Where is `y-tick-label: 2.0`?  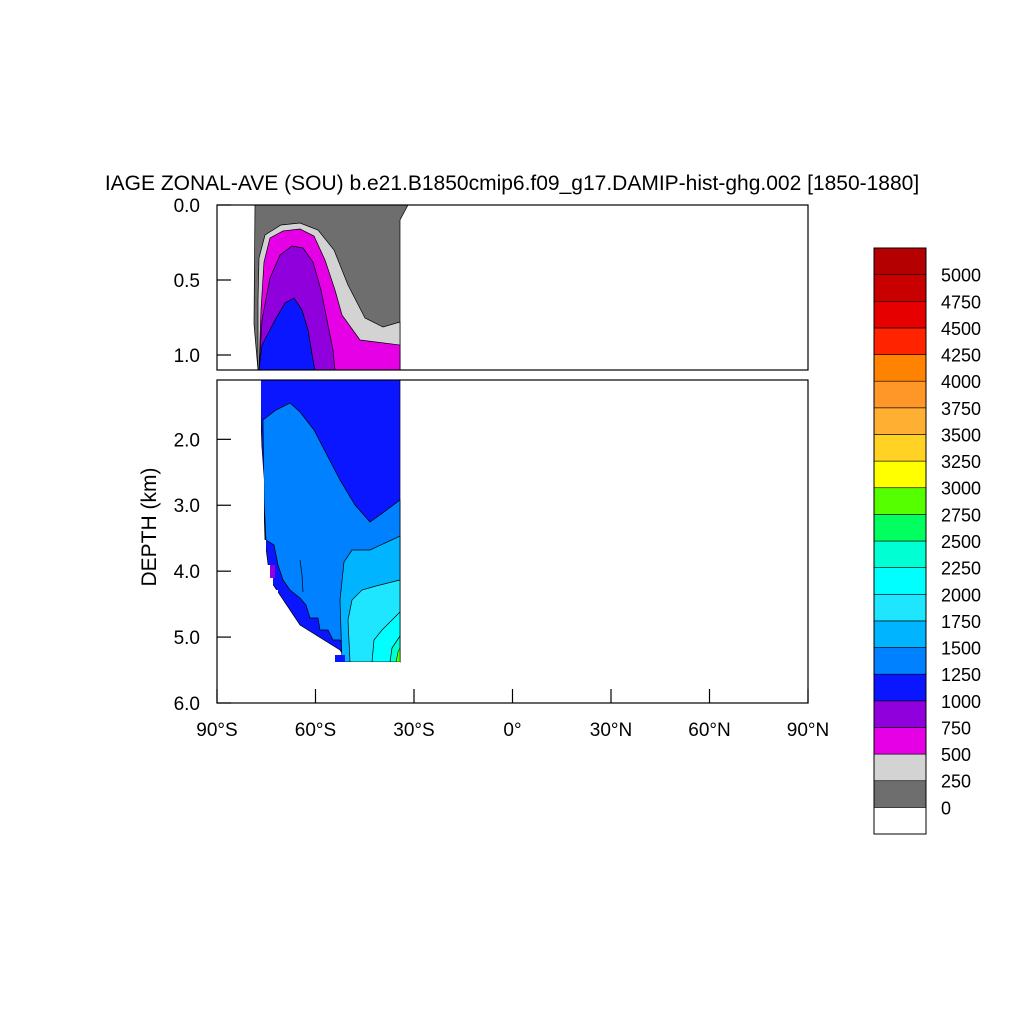
y-tick-label: 2.0 is located at coordinates (187, 440).